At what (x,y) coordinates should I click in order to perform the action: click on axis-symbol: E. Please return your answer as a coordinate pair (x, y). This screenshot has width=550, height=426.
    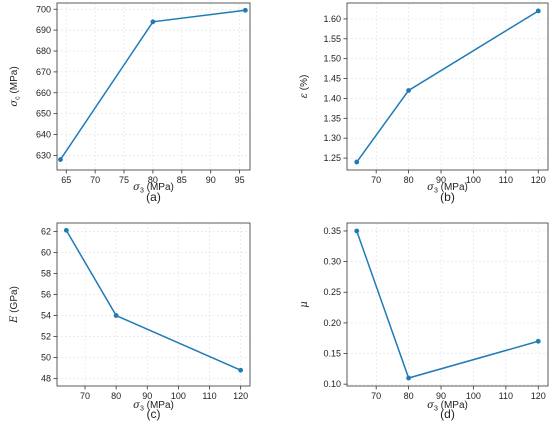
    Looking at the image, I should click on (14, 319).